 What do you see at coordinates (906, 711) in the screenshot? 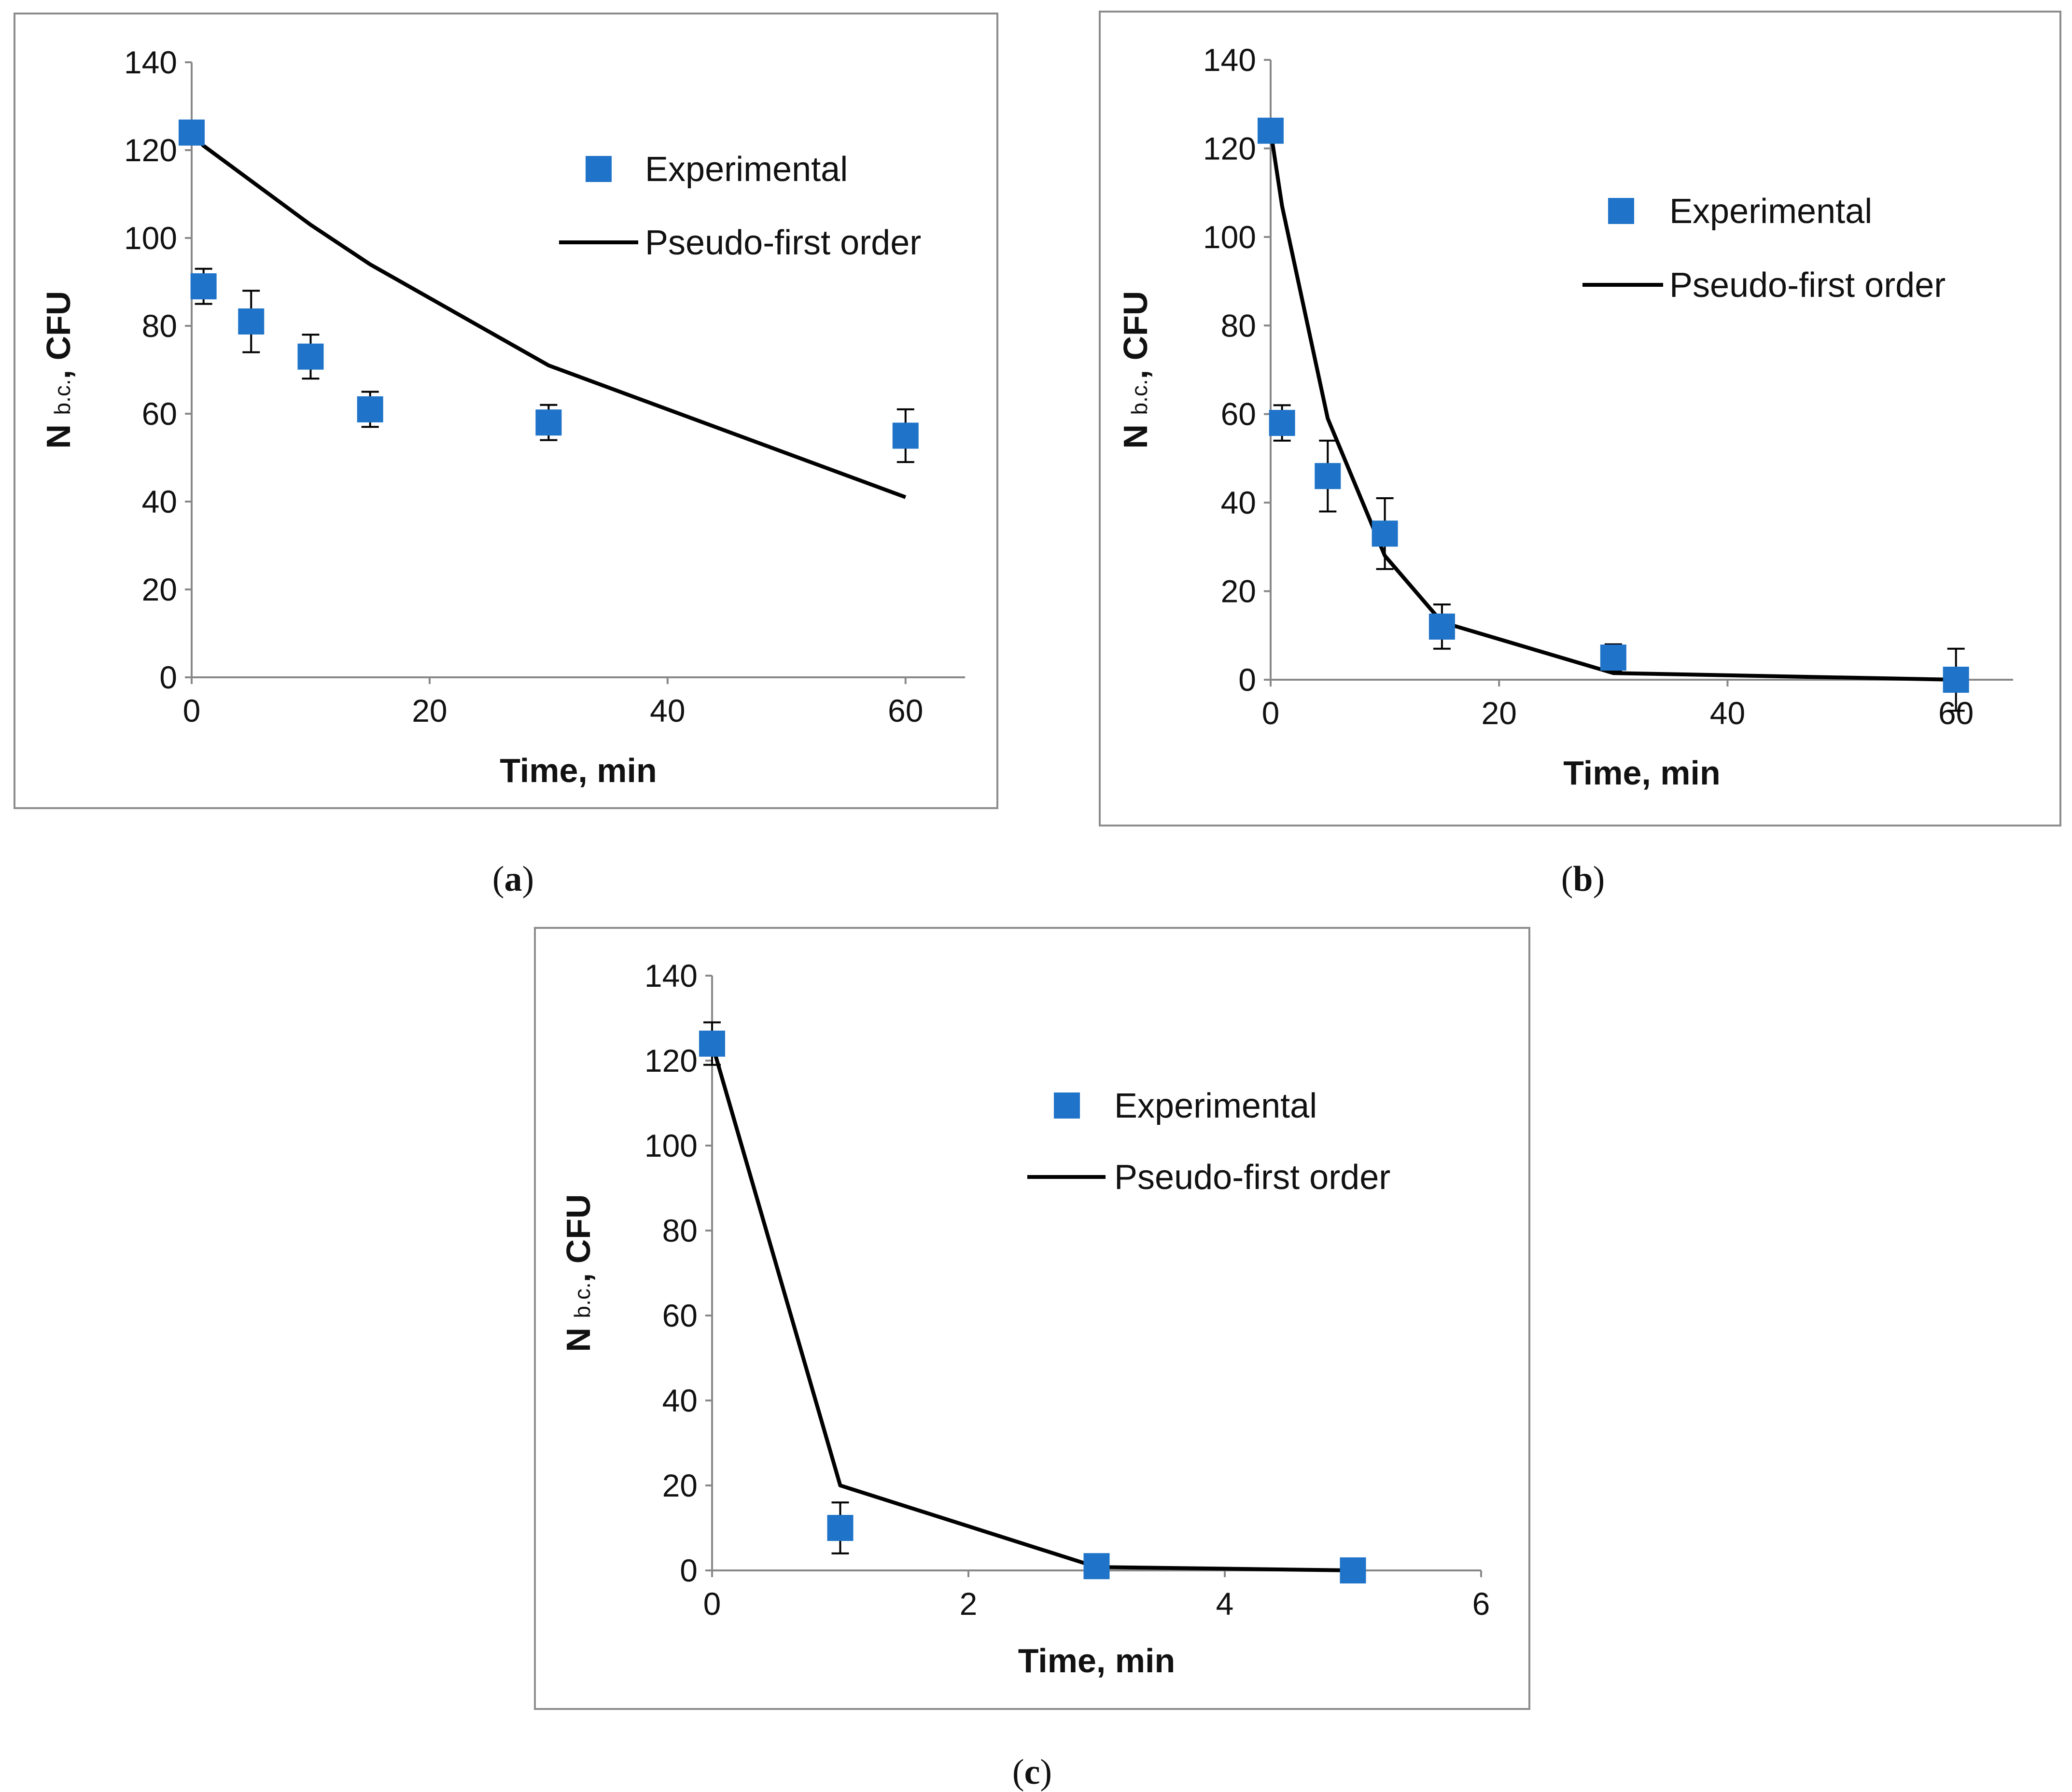
I see `x-tick-label: 60` at bounding box center [906, 711].